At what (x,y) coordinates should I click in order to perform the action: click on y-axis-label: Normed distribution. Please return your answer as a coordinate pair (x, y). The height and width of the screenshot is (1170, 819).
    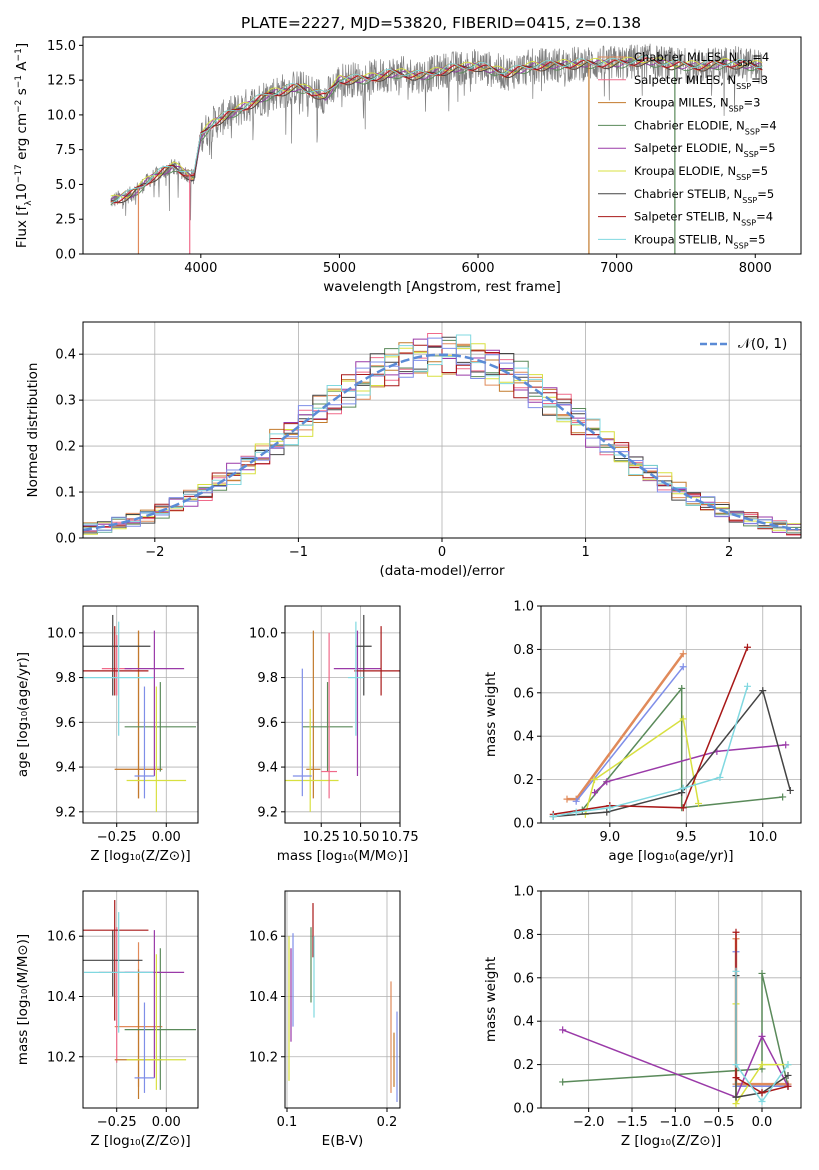
    Looking at the image, I should click on (33, 430).